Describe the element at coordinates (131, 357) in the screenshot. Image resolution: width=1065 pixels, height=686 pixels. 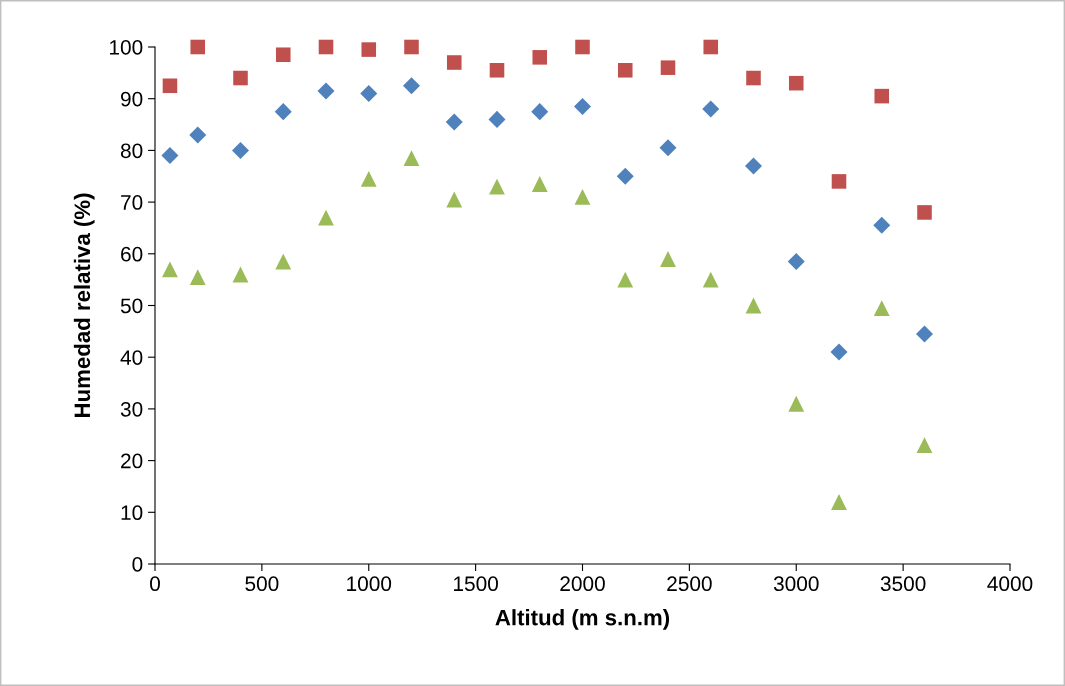
I see `y-tick-label: 40` at that location.